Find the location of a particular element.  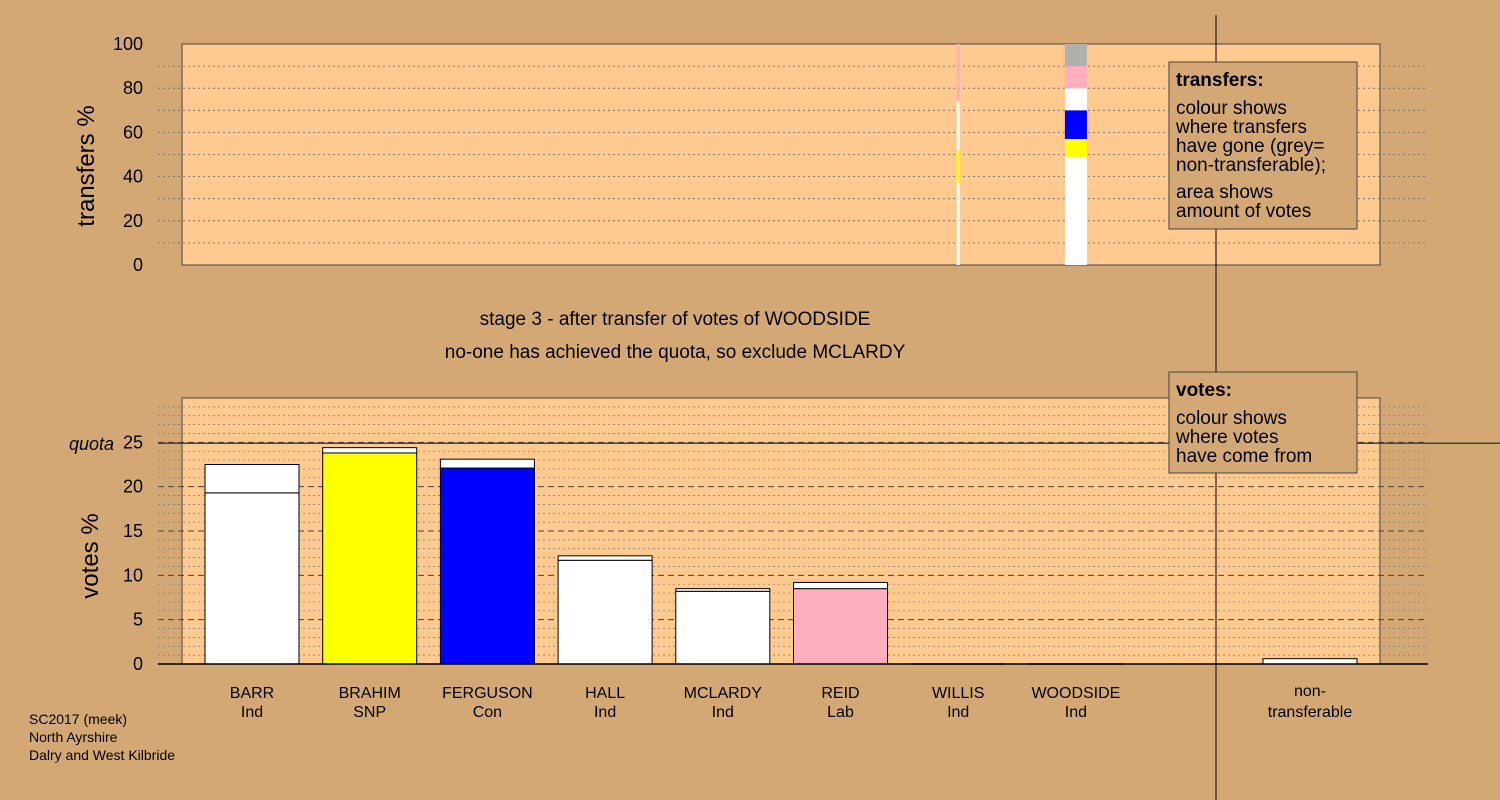

candidate-name-label: FERGUSON is located at coordinates (487, 693).